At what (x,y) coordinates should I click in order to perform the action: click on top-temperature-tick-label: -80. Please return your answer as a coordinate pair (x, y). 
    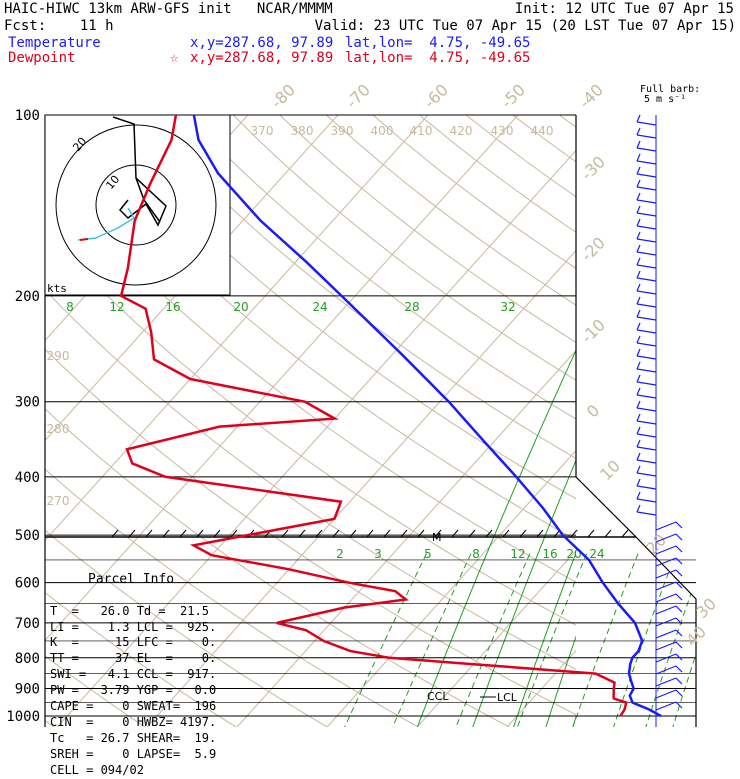
    Looking at the image, I should click on (283, 96).